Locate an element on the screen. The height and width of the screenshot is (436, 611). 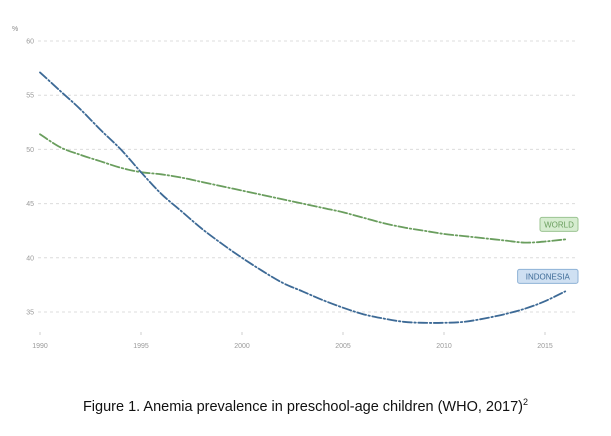
x-tick-label: 2015 is located at coordinates (545, 346).